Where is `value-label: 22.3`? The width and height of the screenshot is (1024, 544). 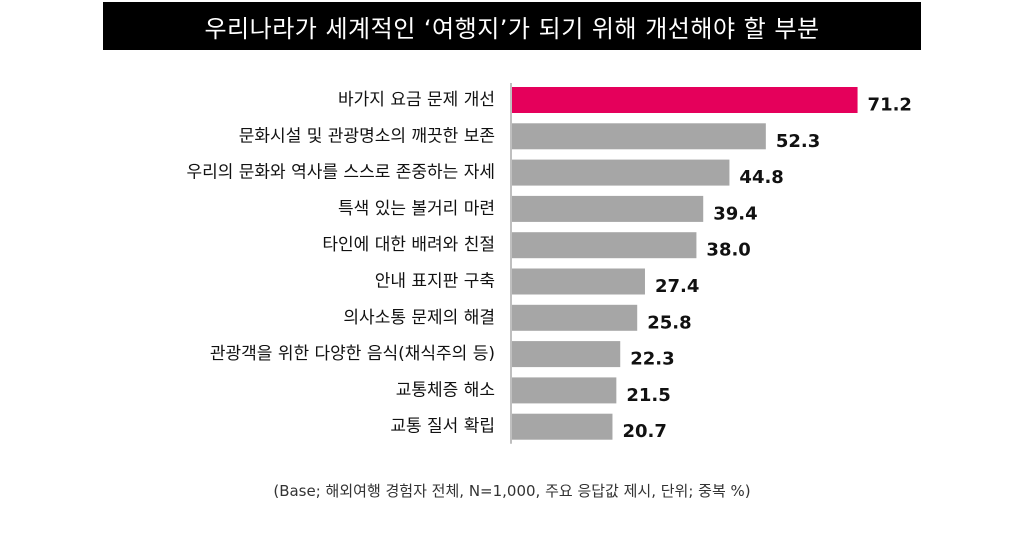
value-label: 22.3 is located at coordinates (652, 359).